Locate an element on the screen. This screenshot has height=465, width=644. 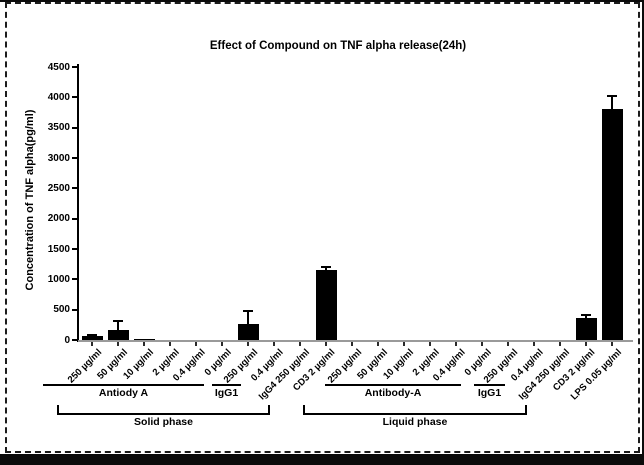
y-tick-label: 3000 is located at coordinates (58, 158).